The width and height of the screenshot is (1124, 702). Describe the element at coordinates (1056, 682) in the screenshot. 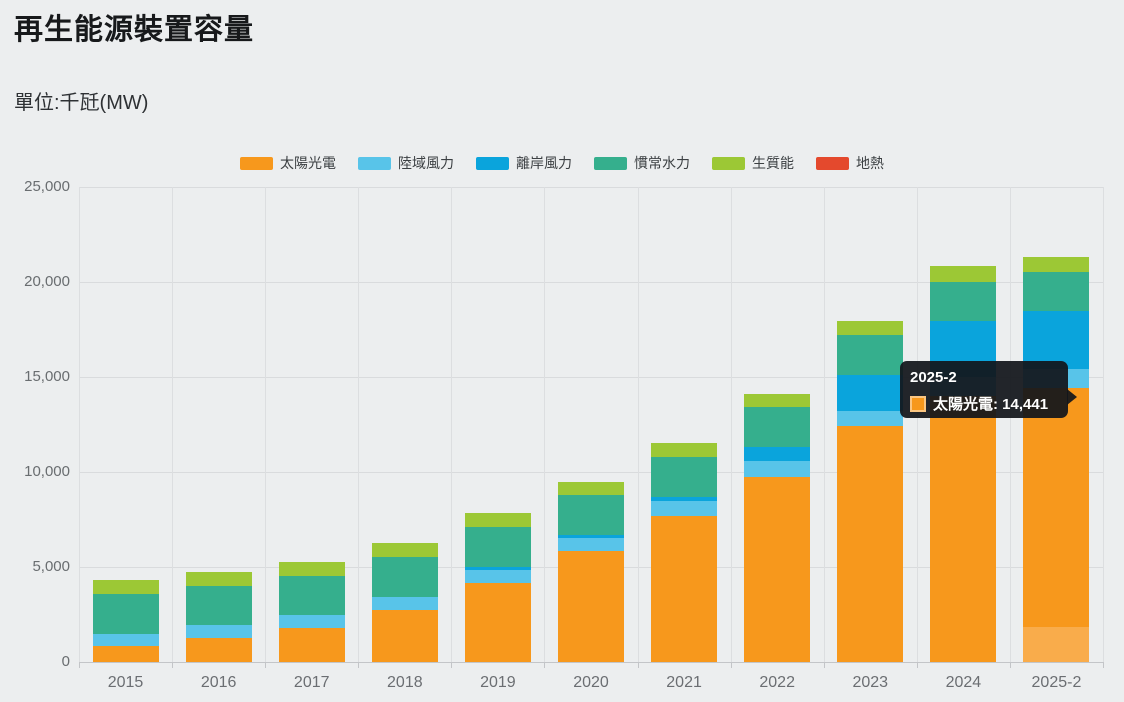

I see `x-axis-label-2025-2: 2025-2` at that location.